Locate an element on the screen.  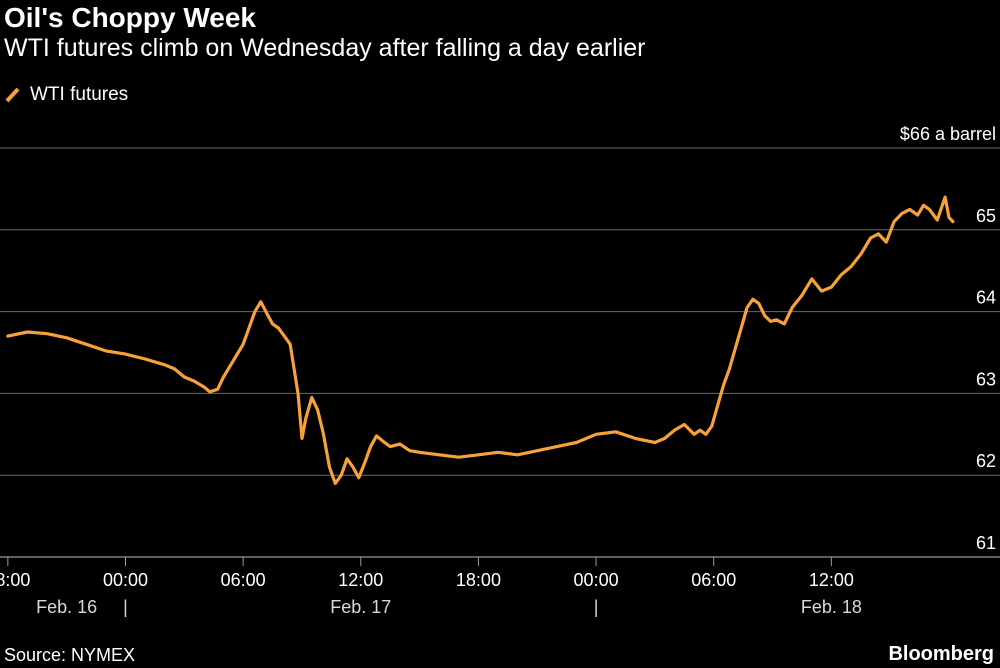
legend-label-wti-futures: WTI futures is located at coordinates (79, 94).